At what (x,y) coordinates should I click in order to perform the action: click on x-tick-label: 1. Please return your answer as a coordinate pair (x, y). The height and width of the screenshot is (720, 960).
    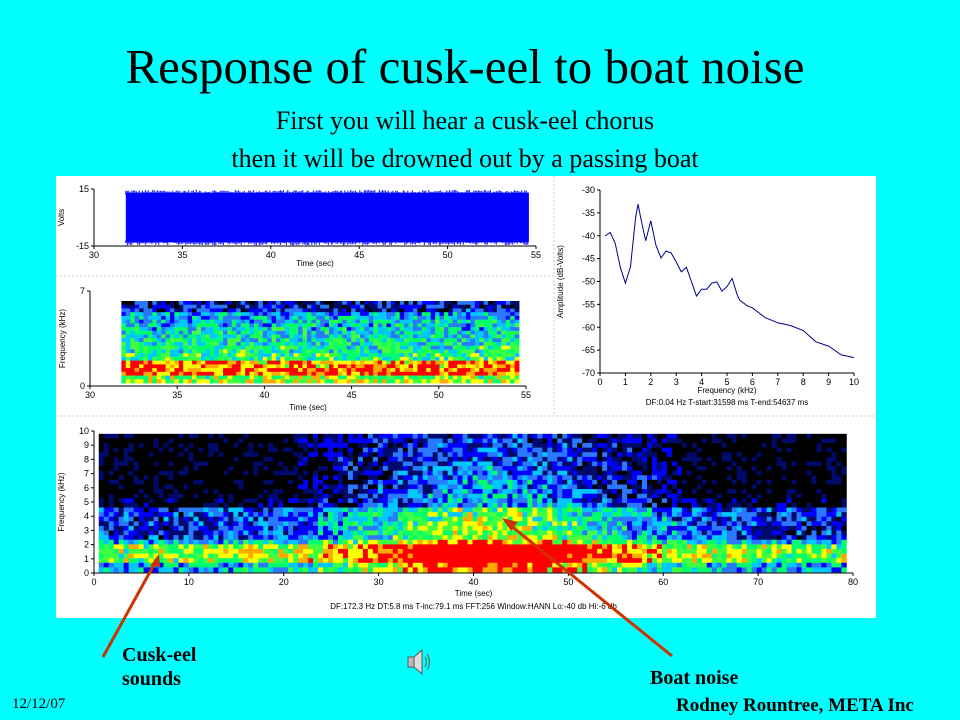
    Looking at the image, I should click on (625, 382).